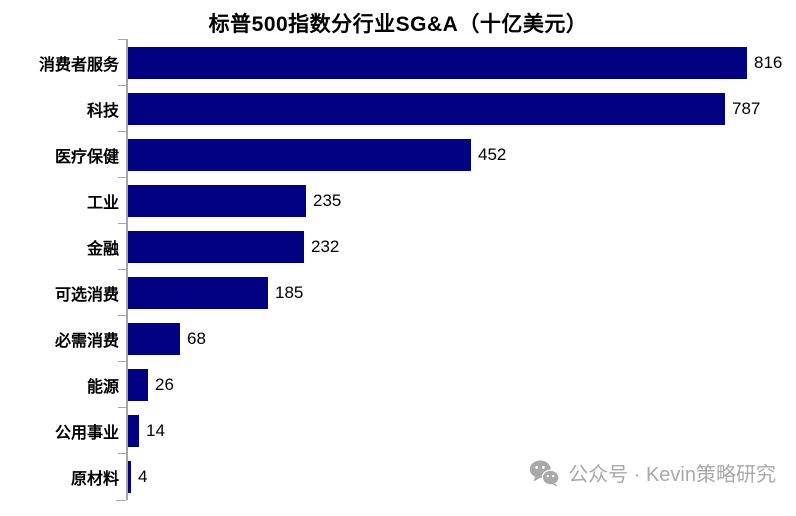  What do you see at coordinates (86, 157) in the screenshot?
I see `category-label: 医疗保健` at bounding box center [86, 157].